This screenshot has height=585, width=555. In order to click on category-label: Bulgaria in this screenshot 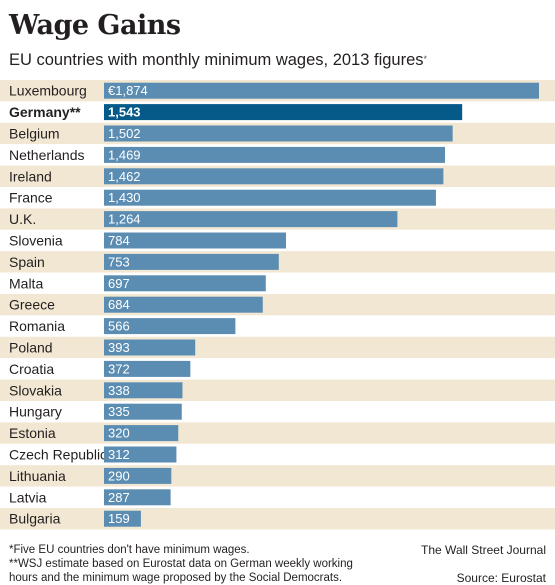, I will do `click(35, 519)`.